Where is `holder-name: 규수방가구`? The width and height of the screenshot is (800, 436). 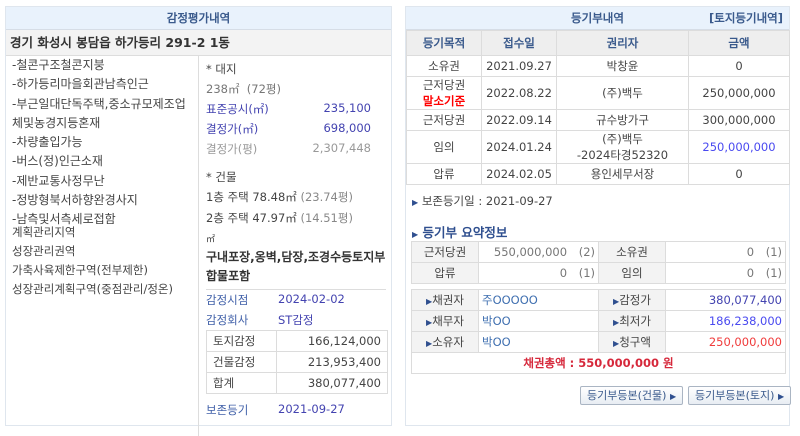
holder-name: 규수방가구 is located at coordinates (622, 120).